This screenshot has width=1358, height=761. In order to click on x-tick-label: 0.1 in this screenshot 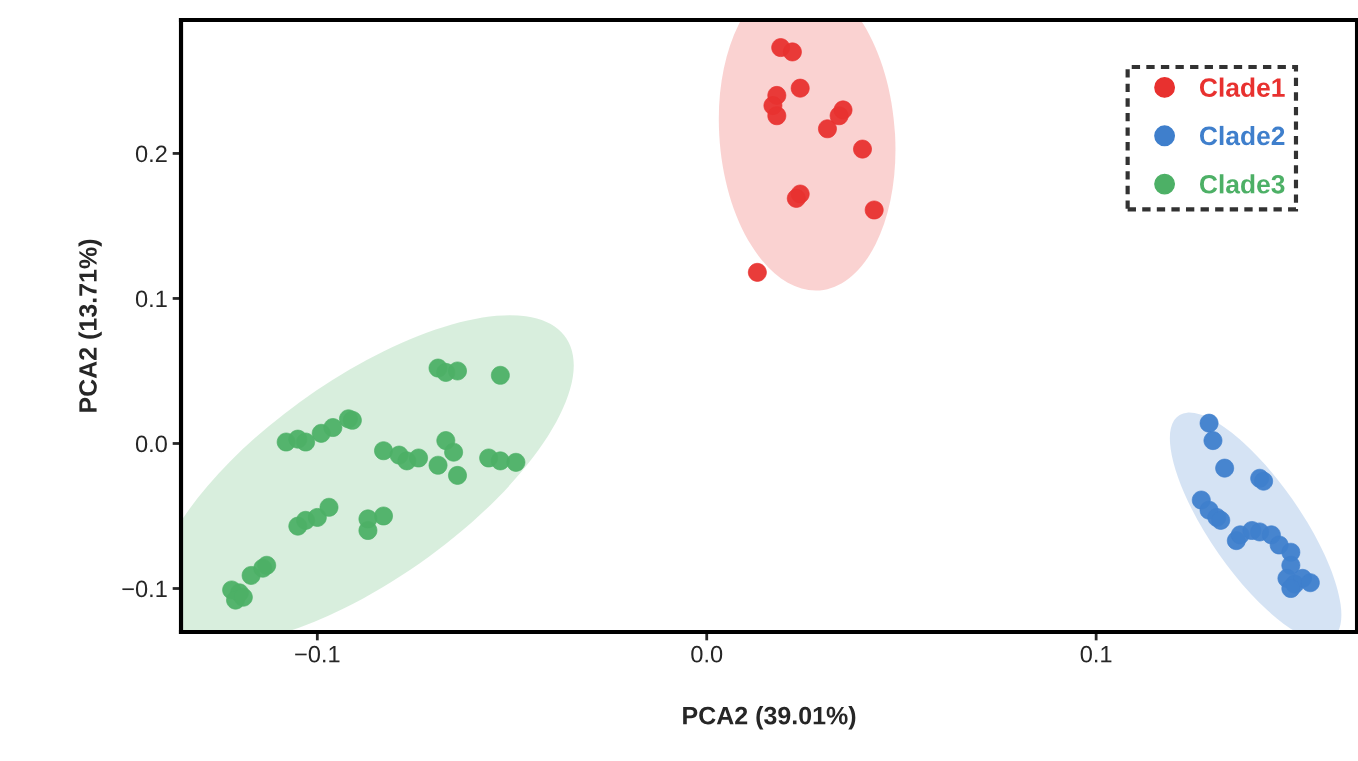, I will do `click(1096, 654)`.